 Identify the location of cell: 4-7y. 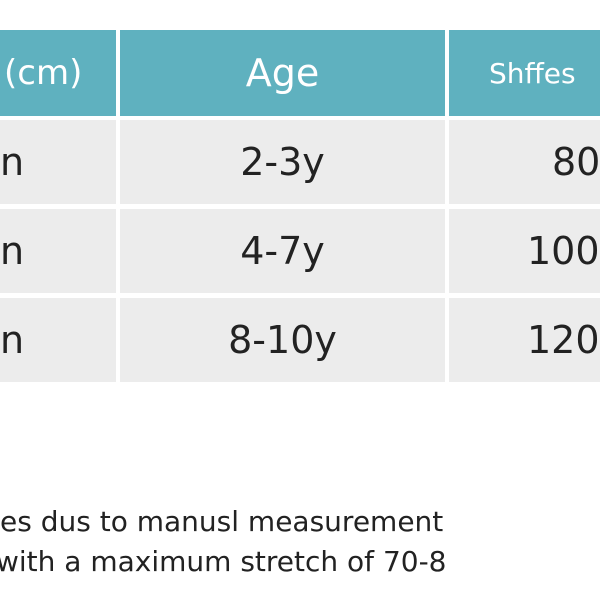
(282, 251).